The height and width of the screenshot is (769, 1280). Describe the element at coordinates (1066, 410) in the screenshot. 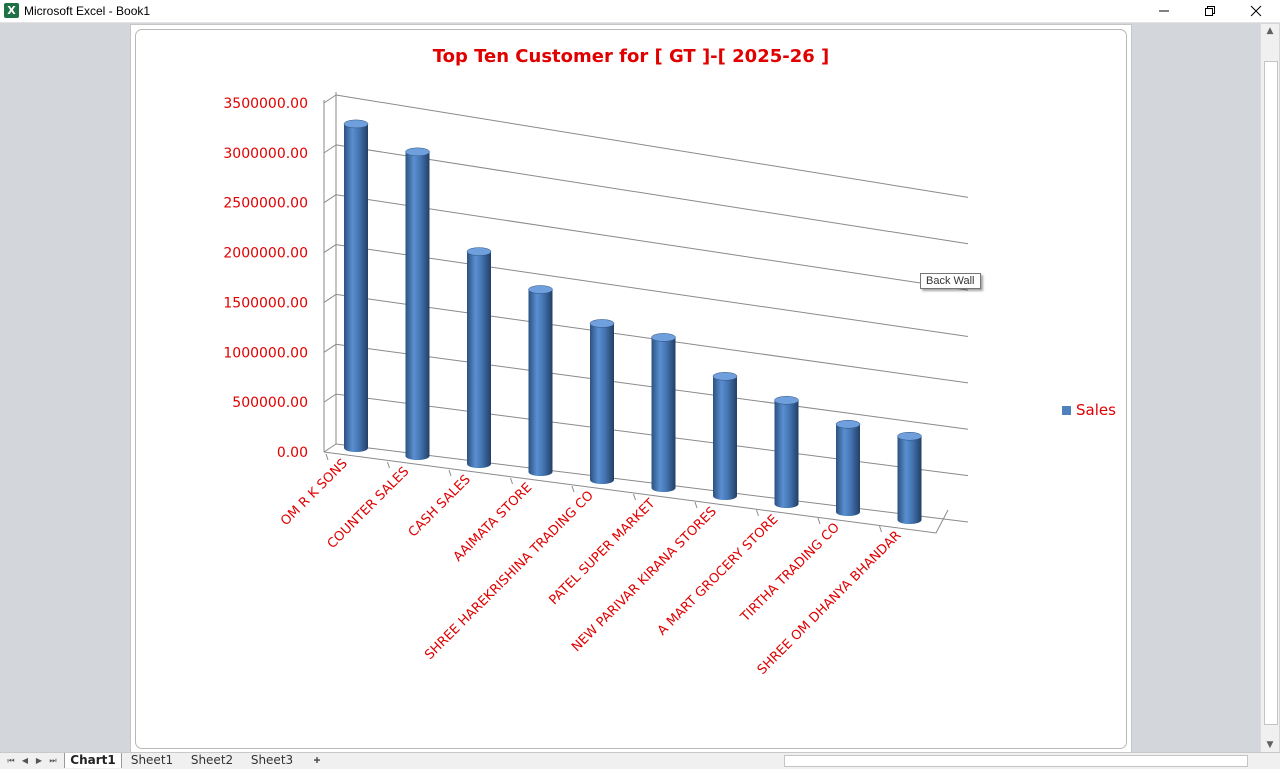

I see `legend-swatch` at that location.